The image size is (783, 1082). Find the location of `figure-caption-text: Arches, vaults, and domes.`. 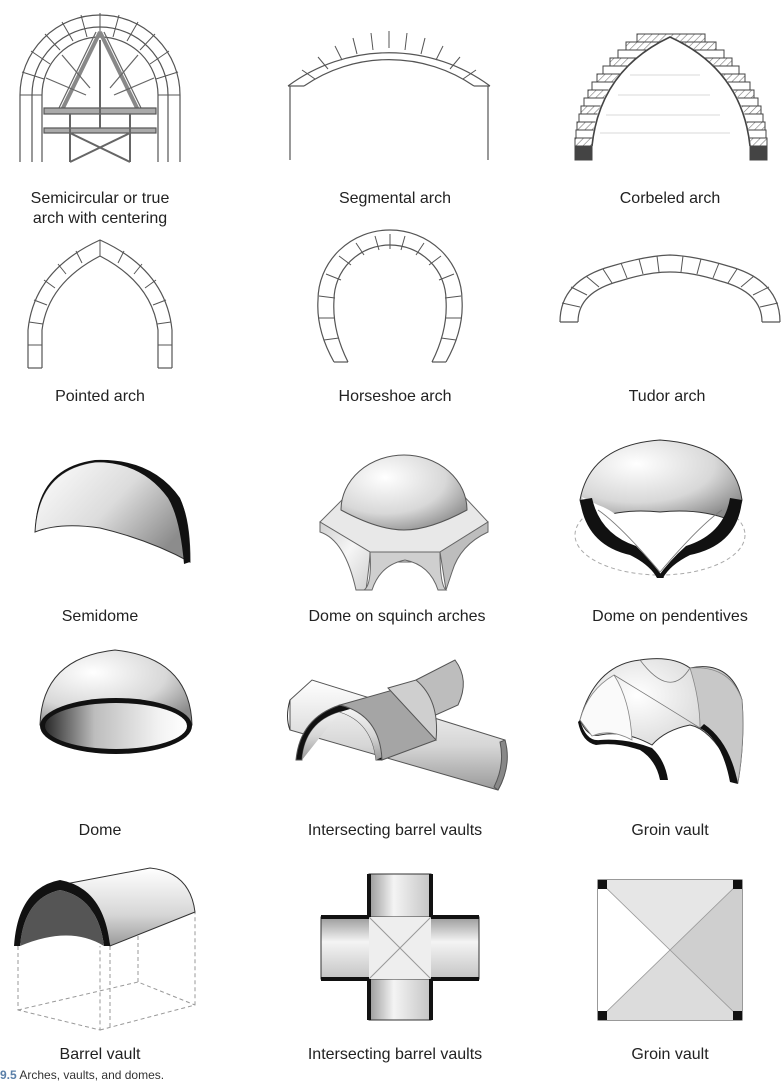

figure-caption-text: Arches, vaults, and domes. is located at coordinates (92, 1075).